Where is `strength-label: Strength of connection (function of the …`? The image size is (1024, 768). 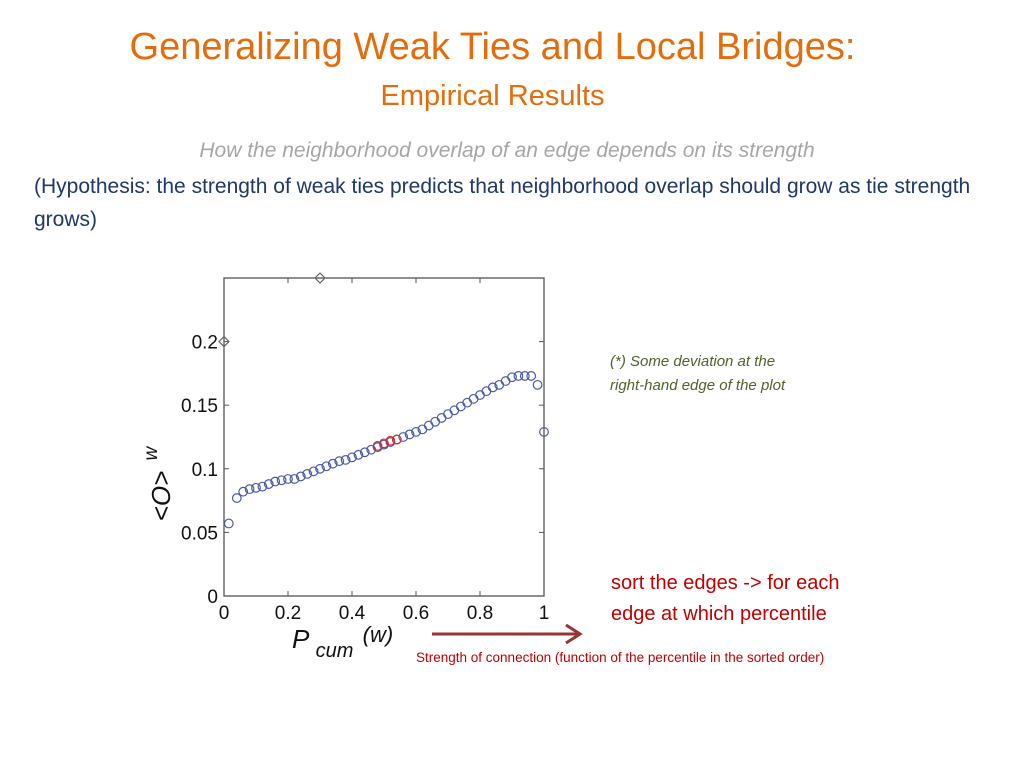
strength-label: Strength of connection (function of the … is located at coordinates (620, 657).